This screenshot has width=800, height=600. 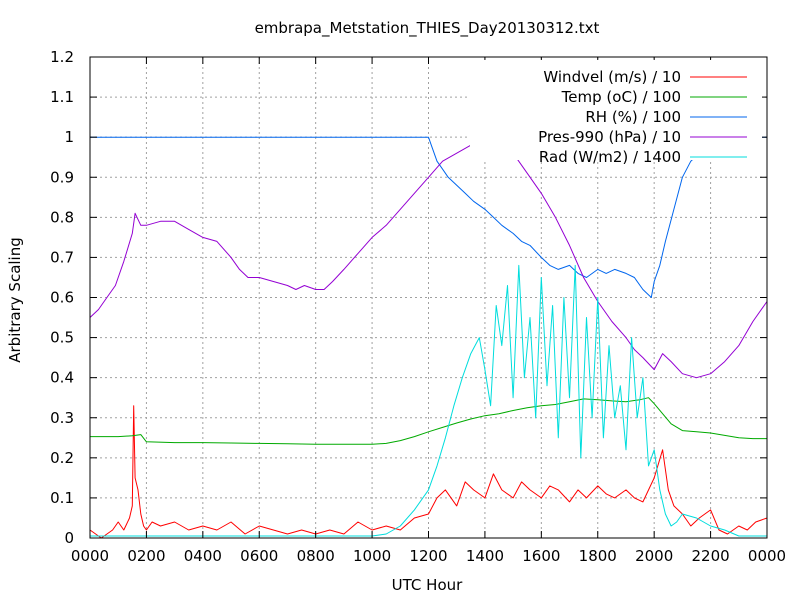 I want to click on y-tick-label: 0.2, so click(x=62, y=458).